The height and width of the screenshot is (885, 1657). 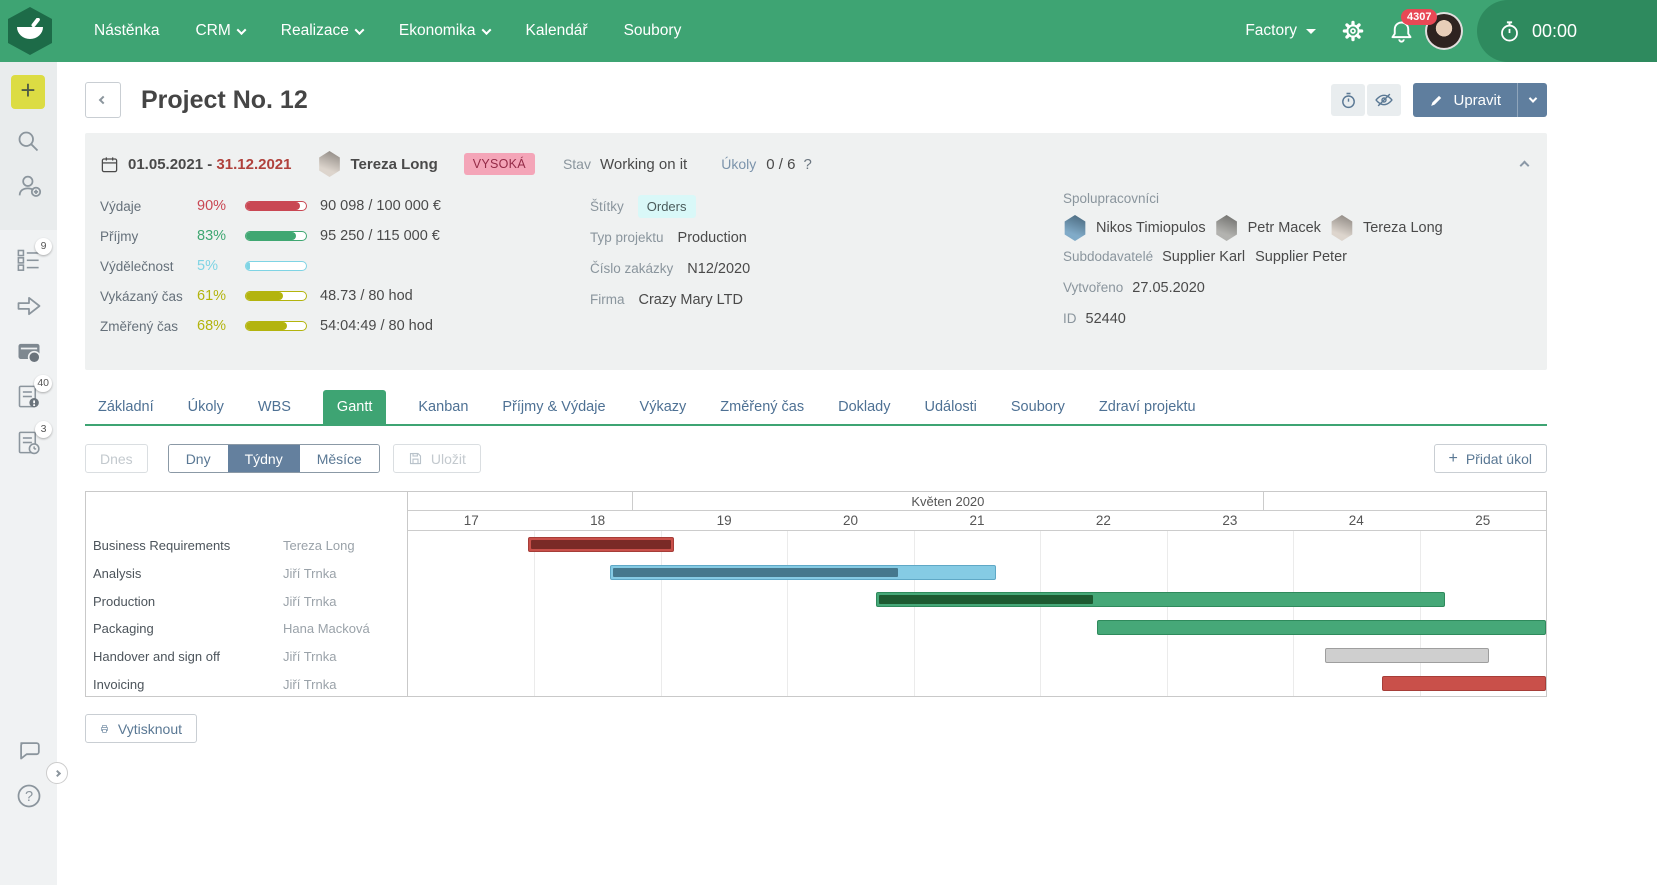 What do you see at coordinates (1444, 31) in the screenshot?
I see `user-avatar` at bounding box center [1444, 31].